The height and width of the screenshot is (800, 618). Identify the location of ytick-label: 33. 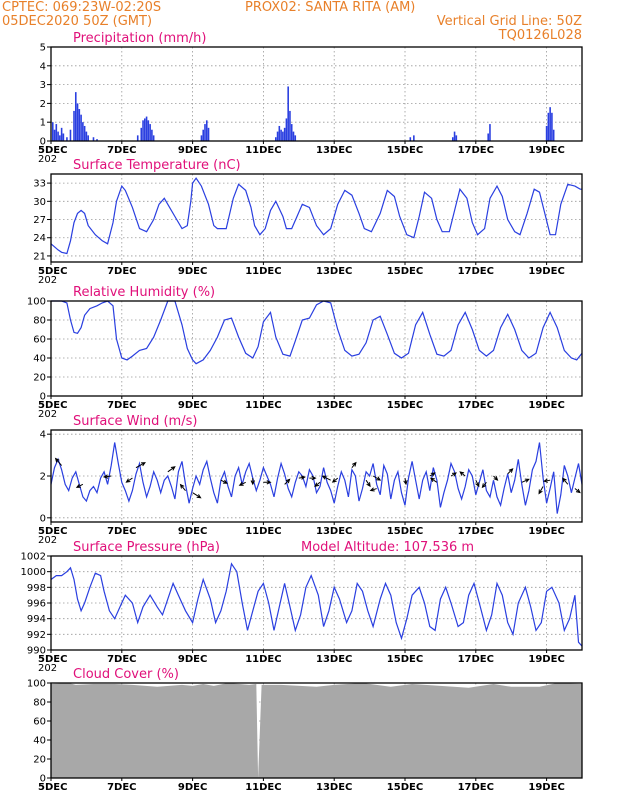
(39, 184).